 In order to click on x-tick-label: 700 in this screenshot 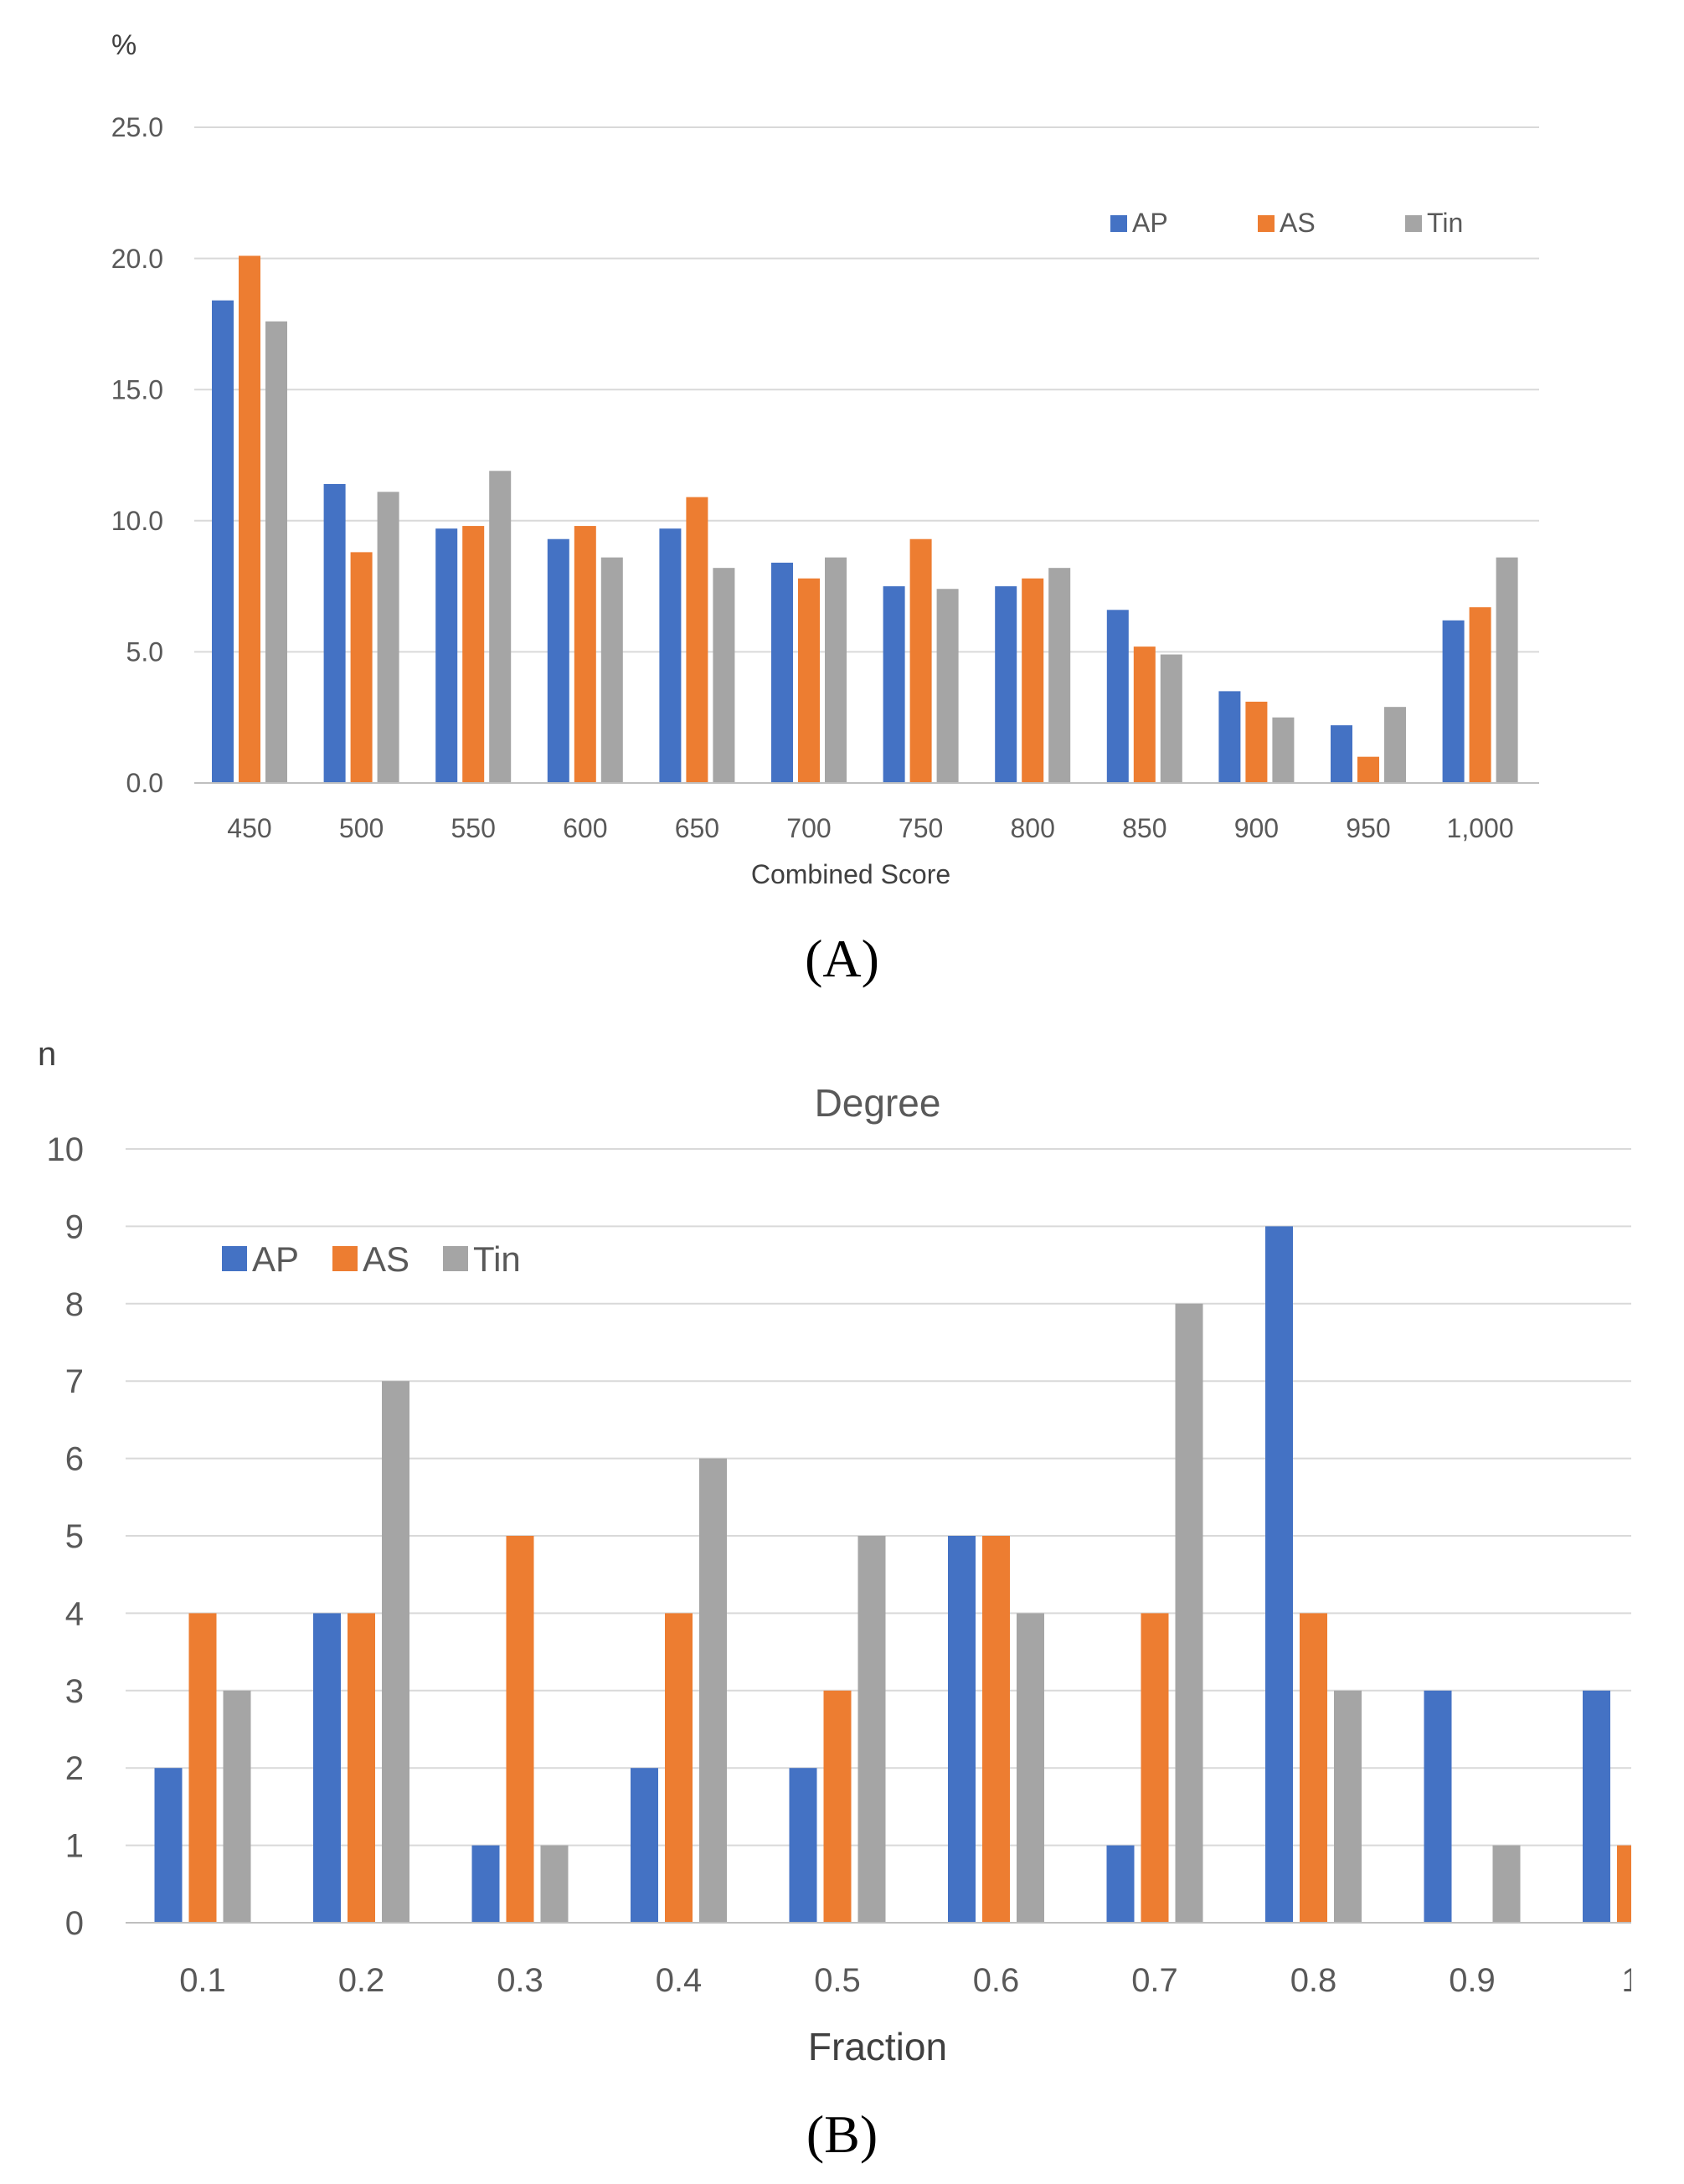, I will do `click(808, 828)`.